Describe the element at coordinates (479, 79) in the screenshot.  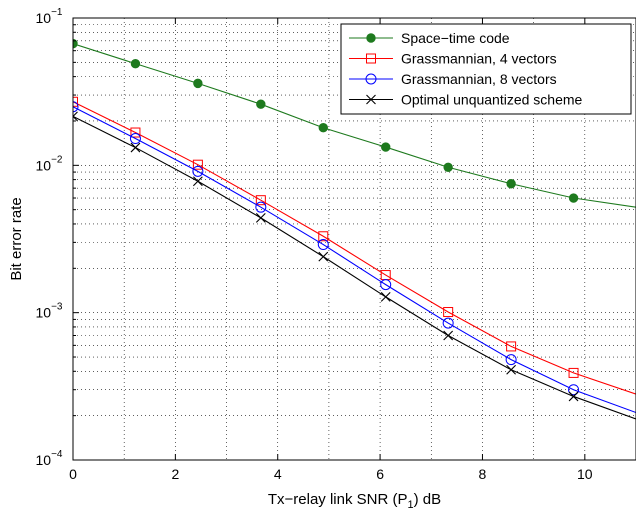
I see `legend-label: Grassmannian, 8 vectors` at that location.